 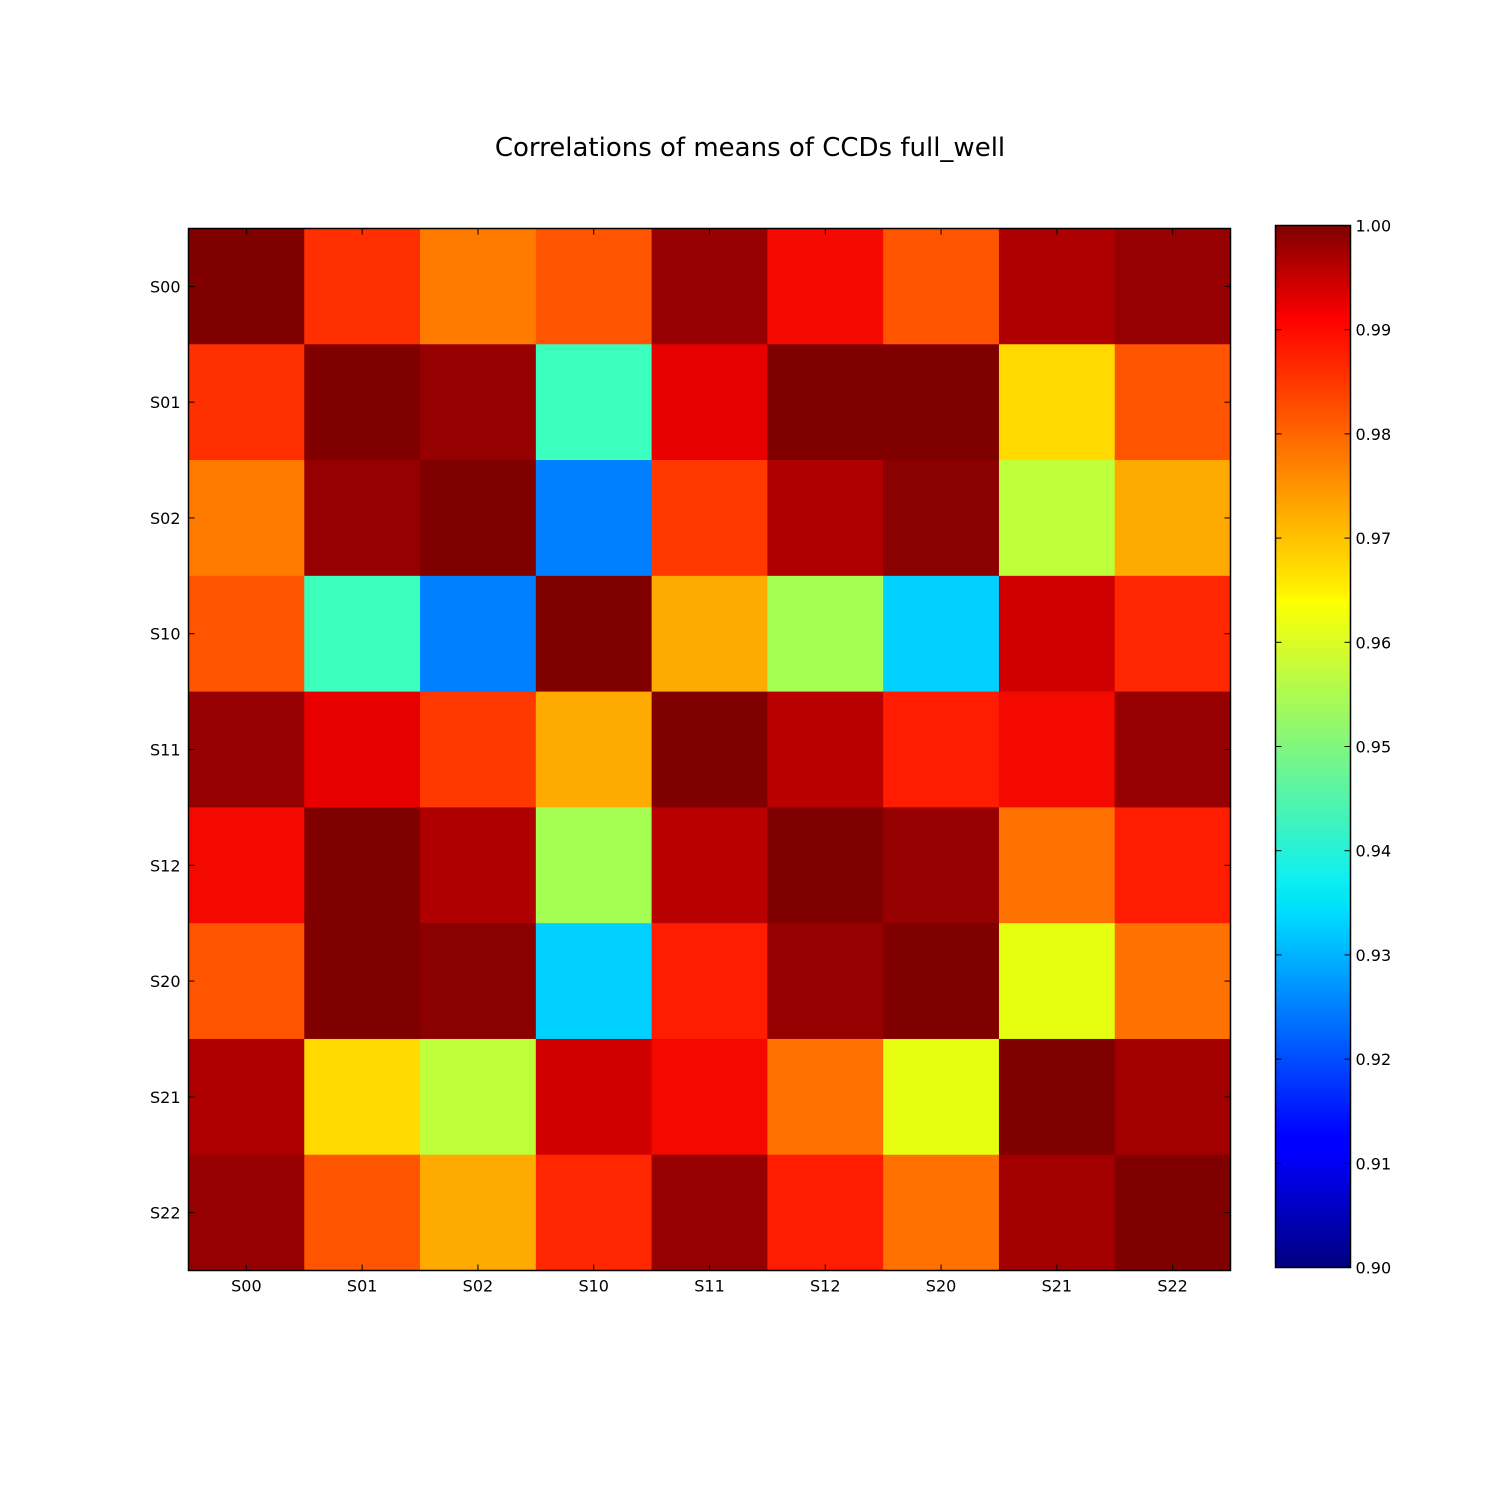 I want to click on heatmap-cell-S22-S02, so click(x=478, y=1212).